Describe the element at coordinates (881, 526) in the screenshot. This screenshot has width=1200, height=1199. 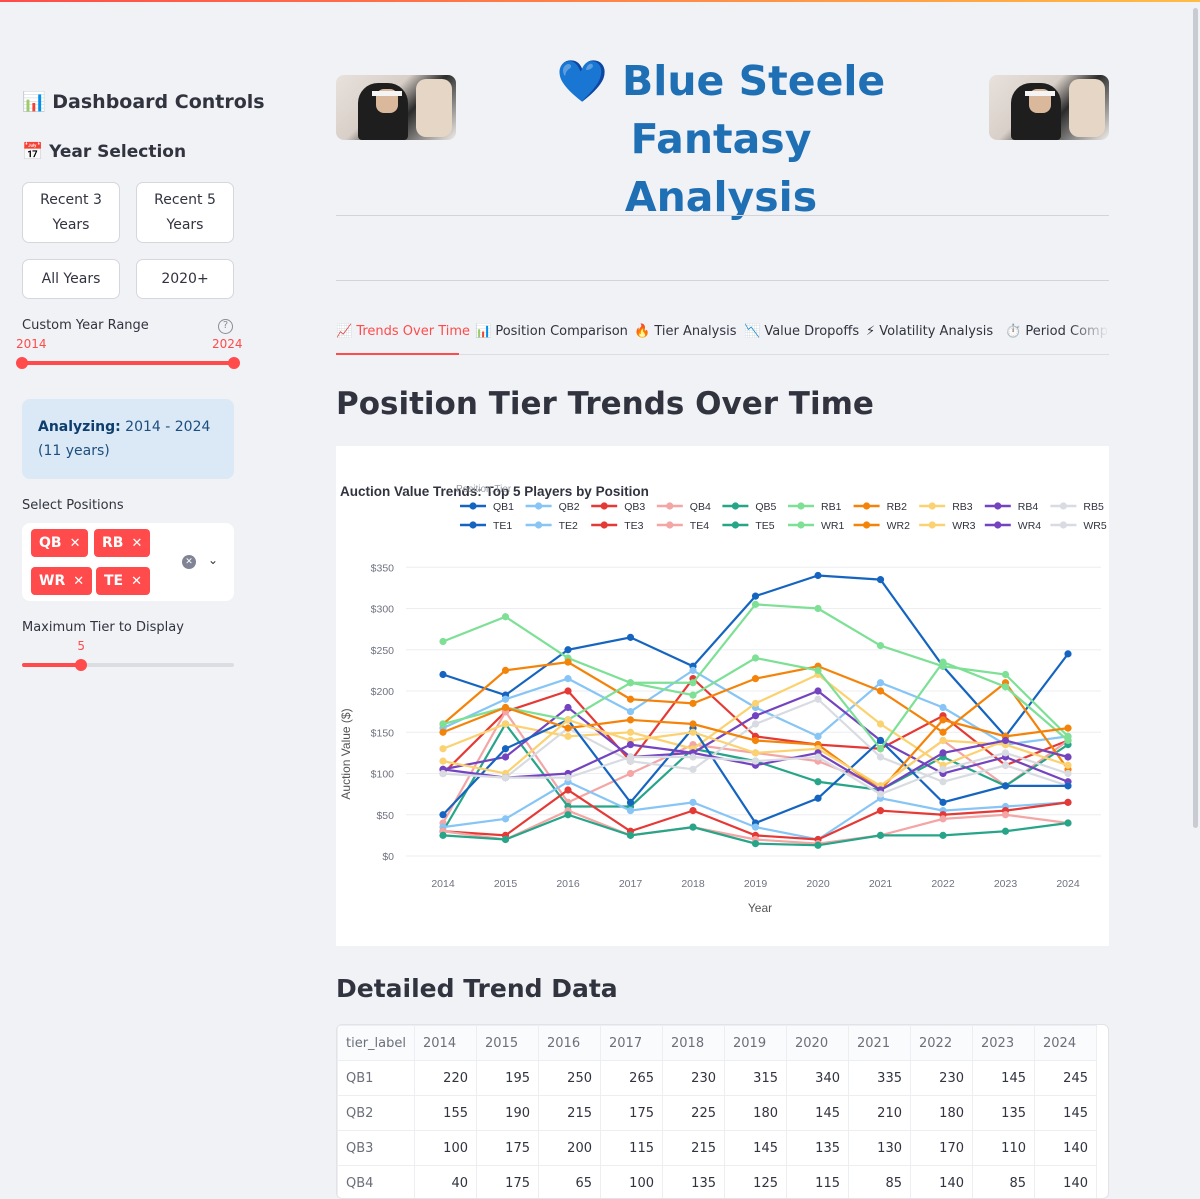
I see `legend-item-wr2: WR2` at that location.